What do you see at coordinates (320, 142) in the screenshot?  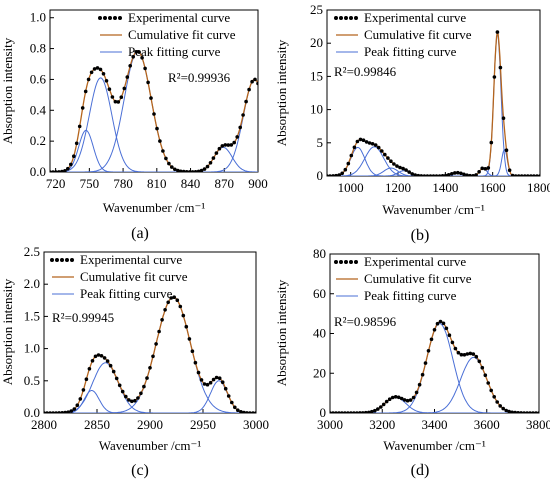 I see `y-tick-label: 5` at bounding box center [320, 142].